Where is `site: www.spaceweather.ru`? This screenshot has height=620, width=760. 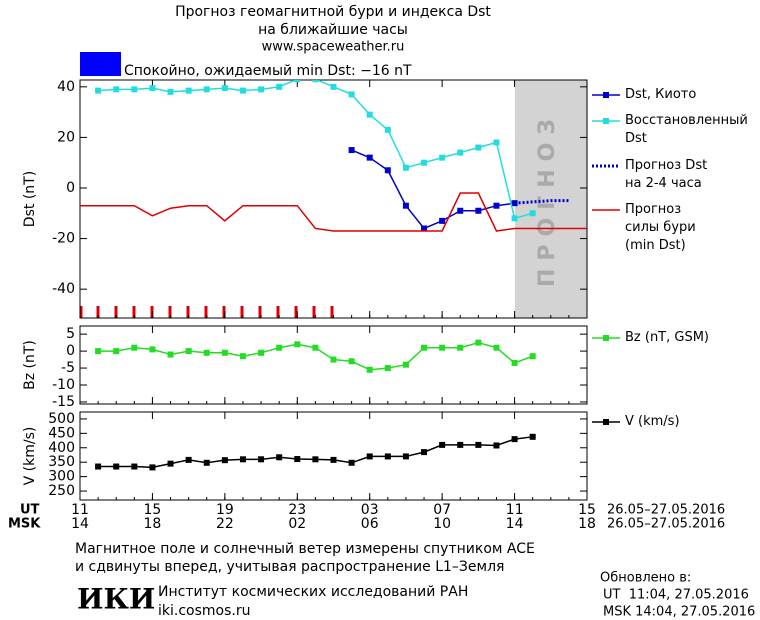
site: www.spaceweather.ru is located at coordinates (333, 47).